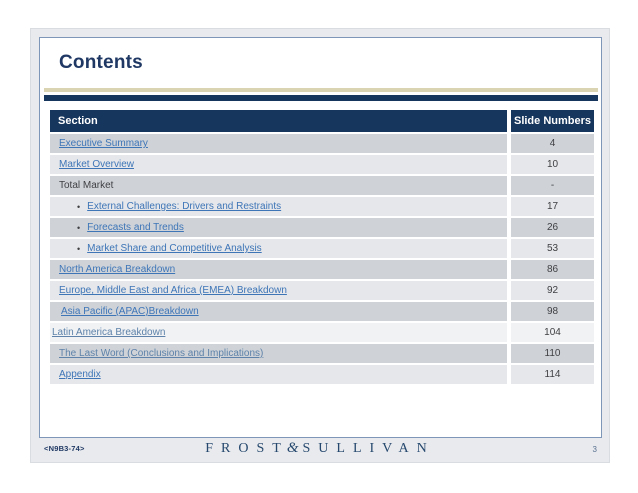  Describe the element at coordinates (278, 121) in the screenshot. I see `column-header-section: Section` at that location.